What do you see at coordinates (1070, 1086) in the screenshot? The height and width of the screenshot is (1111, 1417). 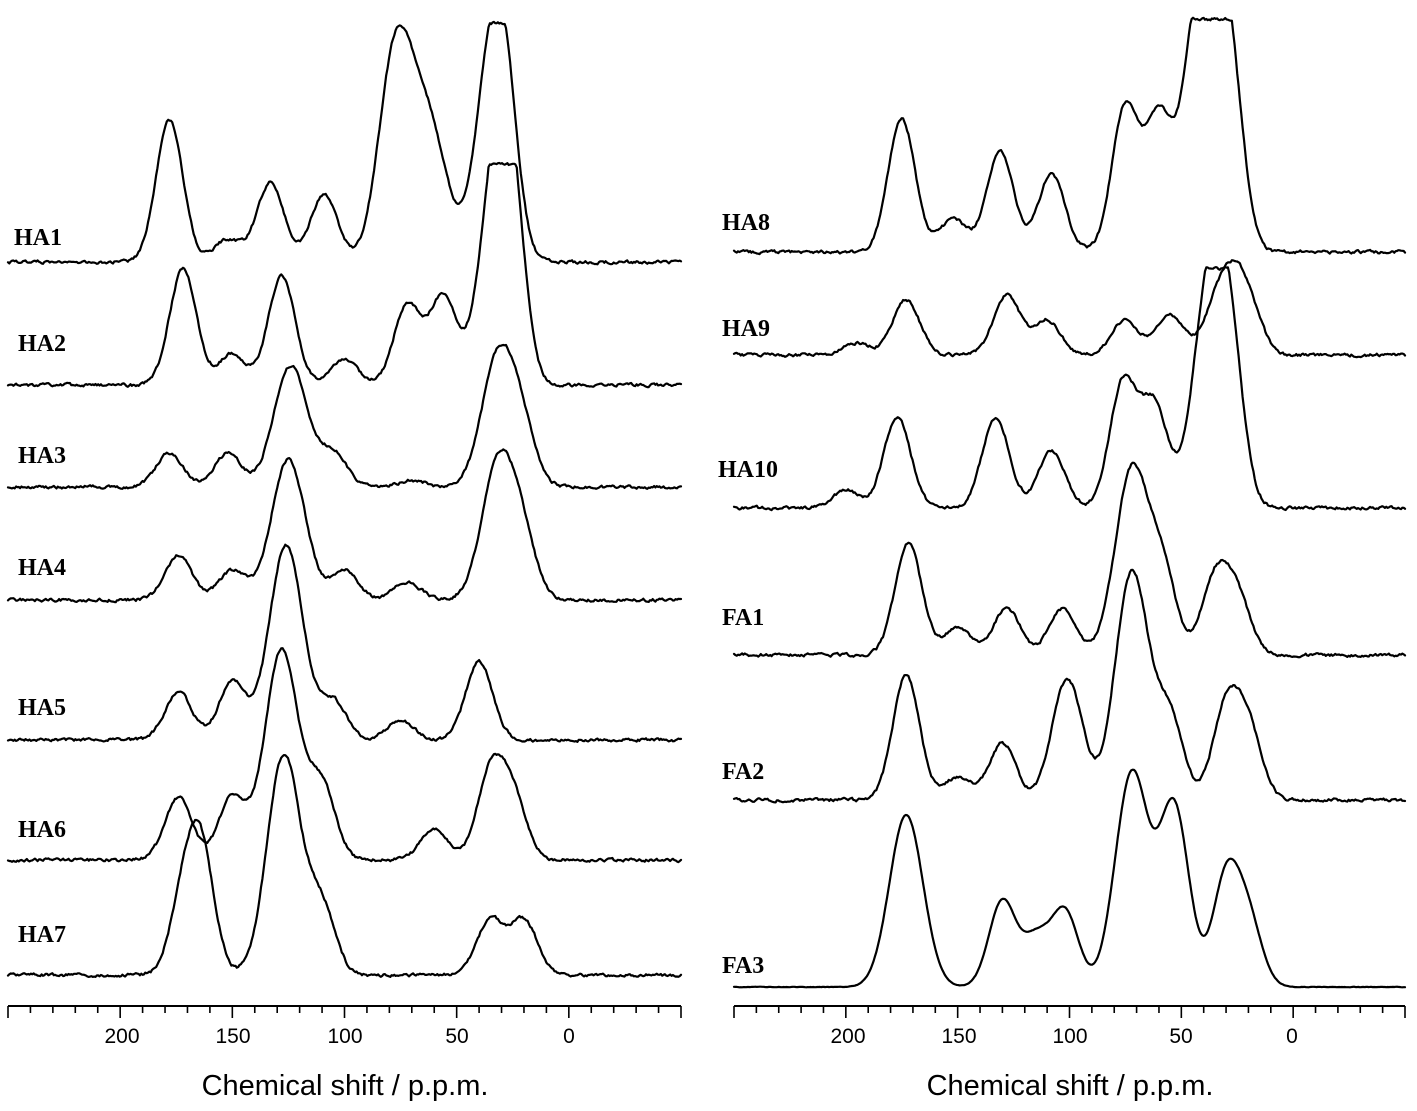 I see `x-axis-title-right: Chemical shift / p.p.m.` at bounding box center [1070, 1086].